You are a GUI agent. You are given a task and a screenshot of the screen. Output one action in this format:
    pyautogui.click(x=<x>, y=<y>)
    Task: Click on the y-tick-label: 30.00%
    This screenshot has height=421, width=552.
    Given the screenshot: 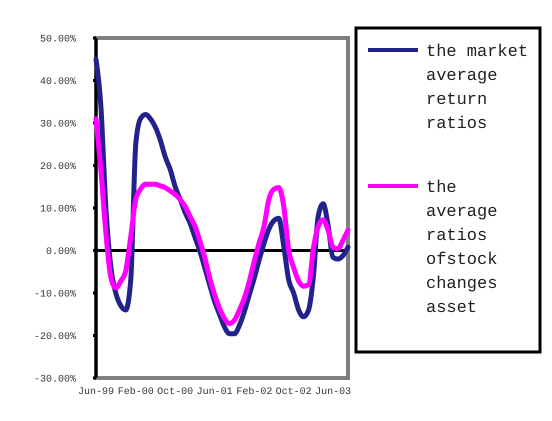 What is the action you would take?
    pyautogui.click(x=58, y=125)
    